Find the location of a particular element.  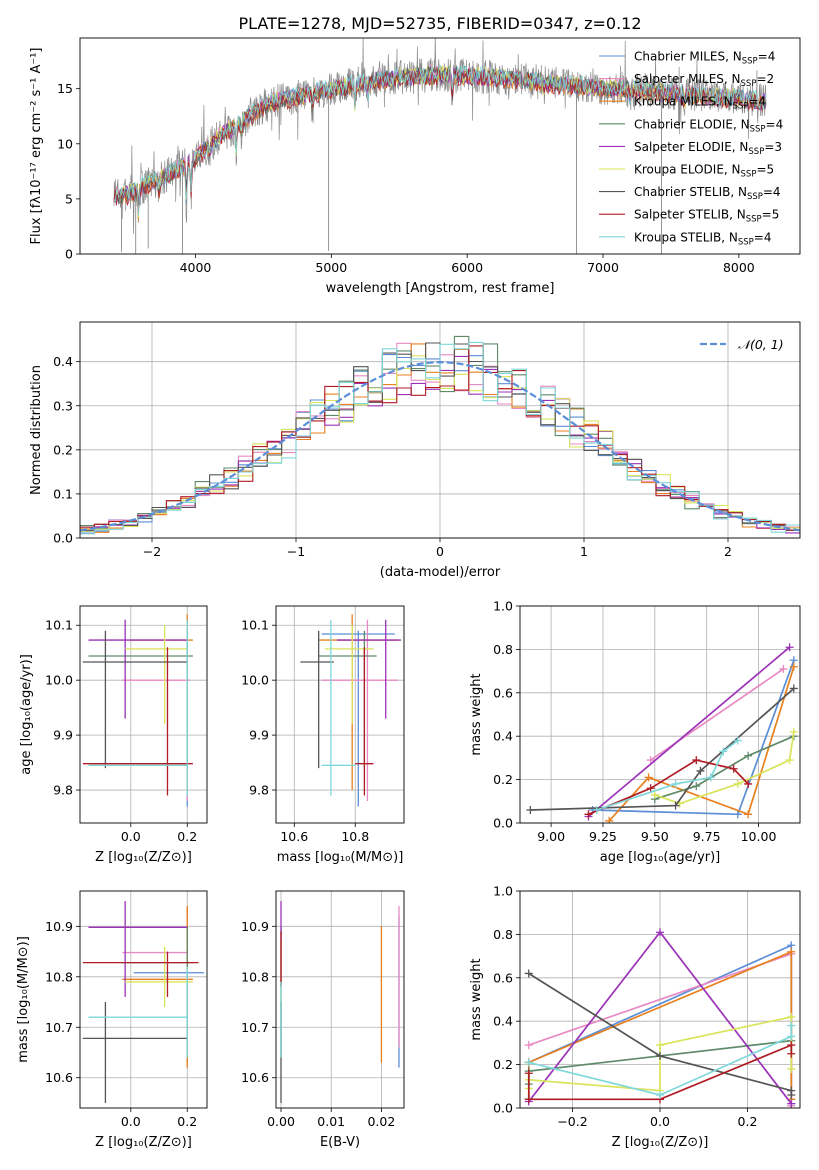

x-tick-label: 9.75 is located at coordinates (707, 836).